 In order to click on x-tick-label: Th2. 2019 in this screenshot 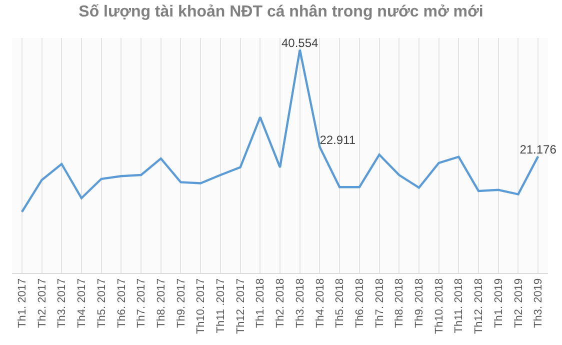, I will do `click(518, 303)`.